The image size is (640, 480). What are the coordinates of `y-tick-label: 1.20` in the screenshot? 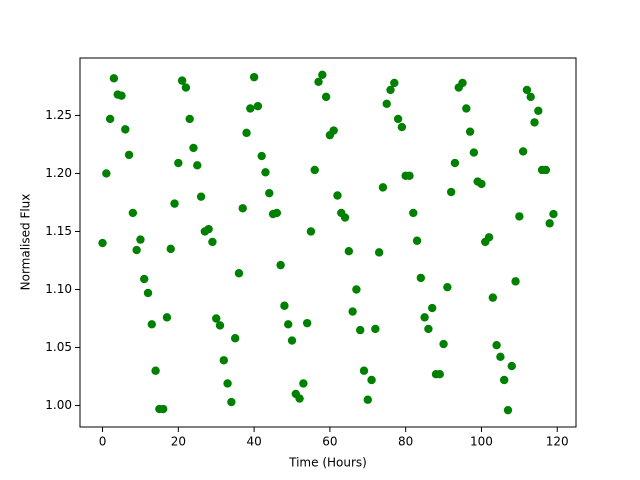 It's located at (58, 173).